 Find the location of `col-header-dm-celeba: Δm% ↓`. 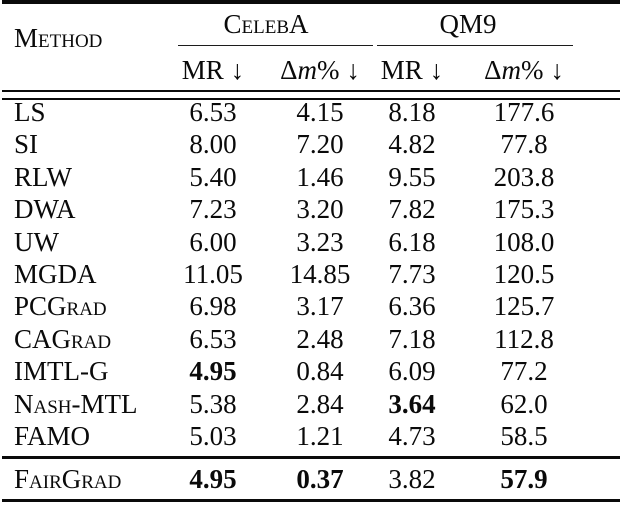

col-header-dm-celeba: Δm% ↓ is located at coordinates (320, 70).